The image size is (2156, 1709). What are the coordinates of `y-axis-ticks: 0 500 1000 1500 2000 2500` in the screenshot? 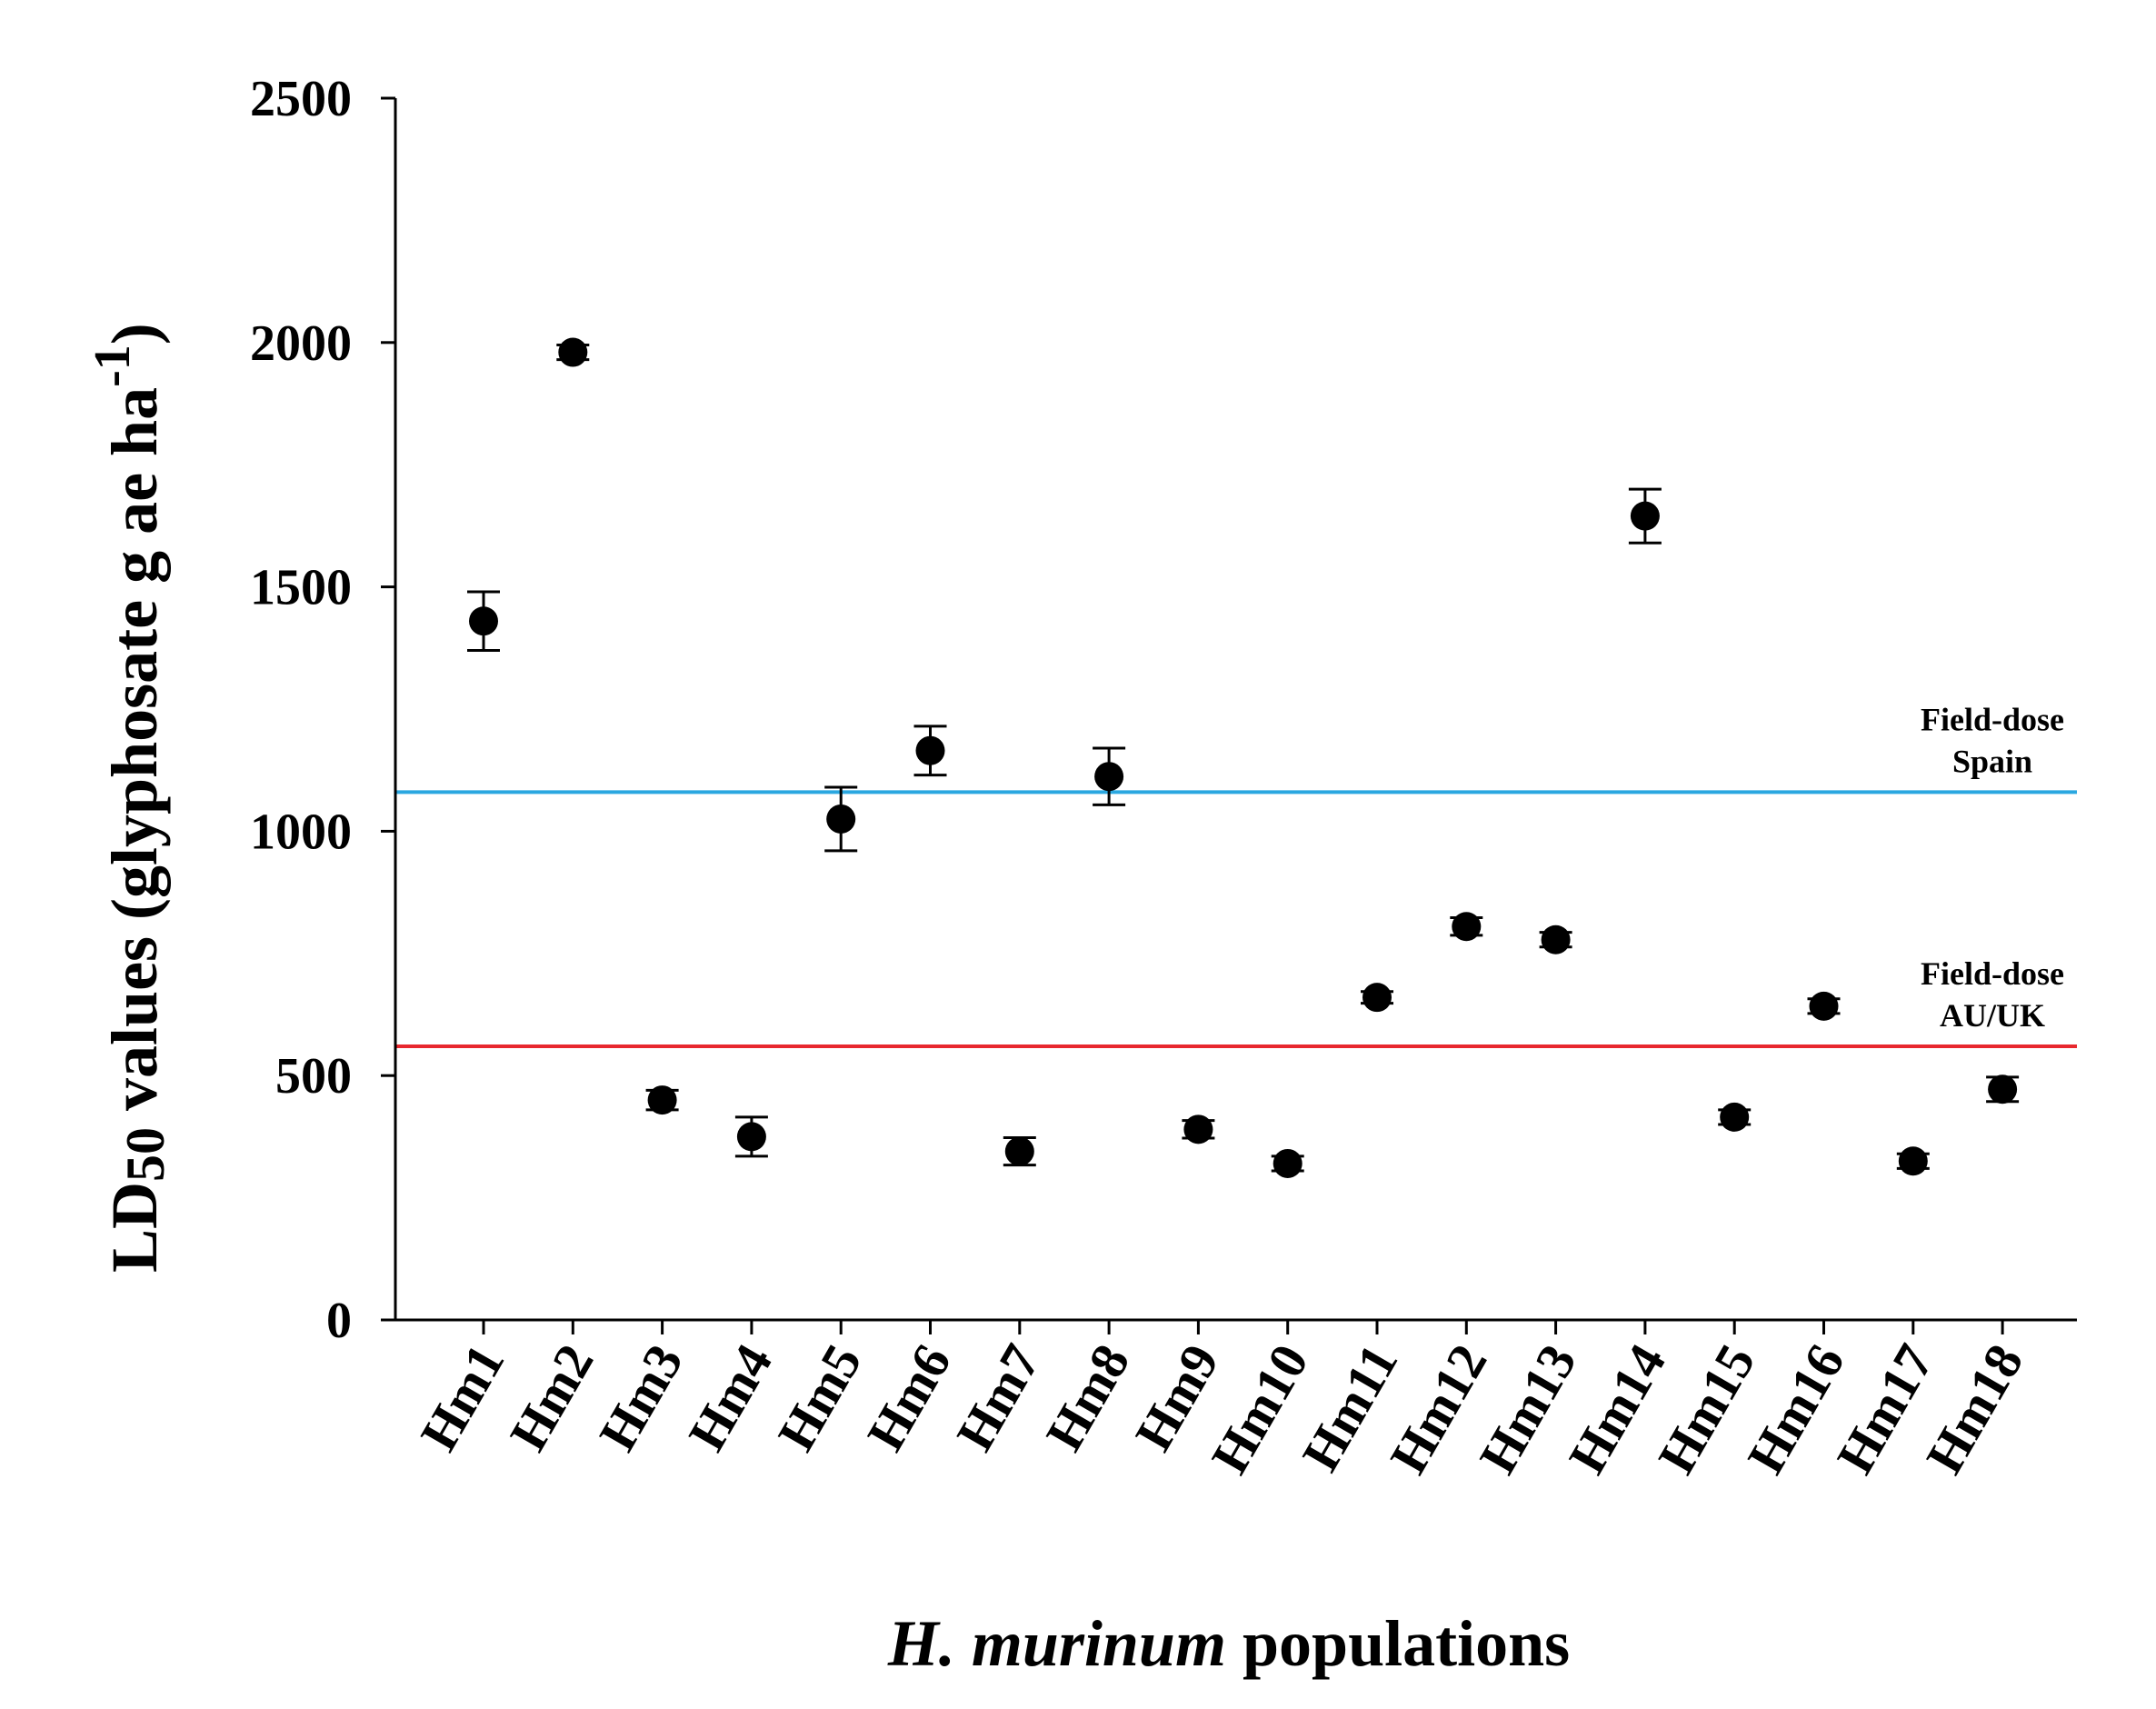 It's located at (322, 710).